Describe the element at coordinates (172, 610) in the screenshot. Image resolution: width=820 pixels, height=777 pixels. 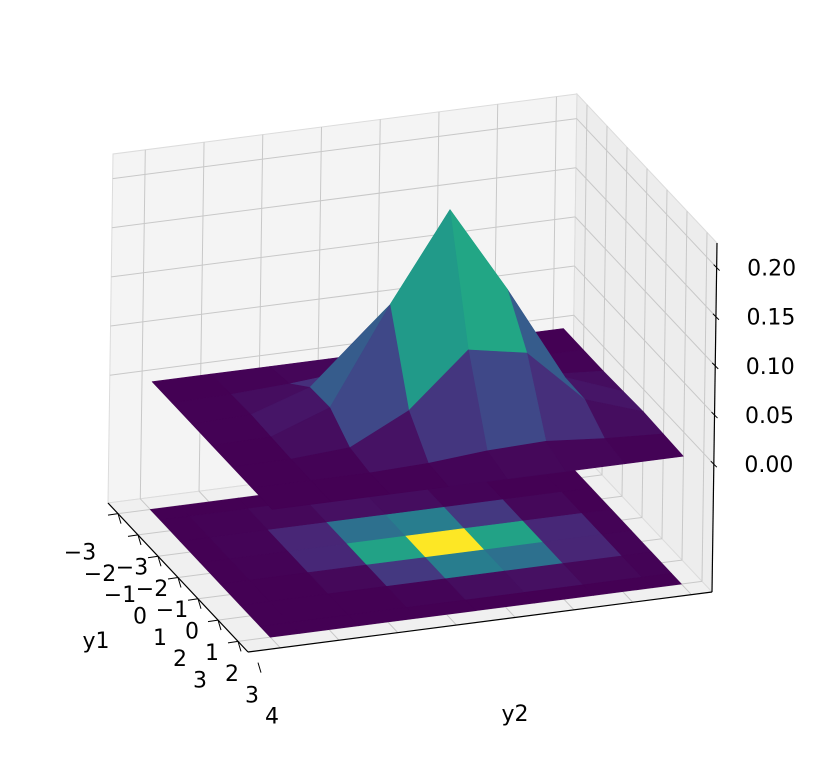
I see `y-tick-label: −1` at that location.